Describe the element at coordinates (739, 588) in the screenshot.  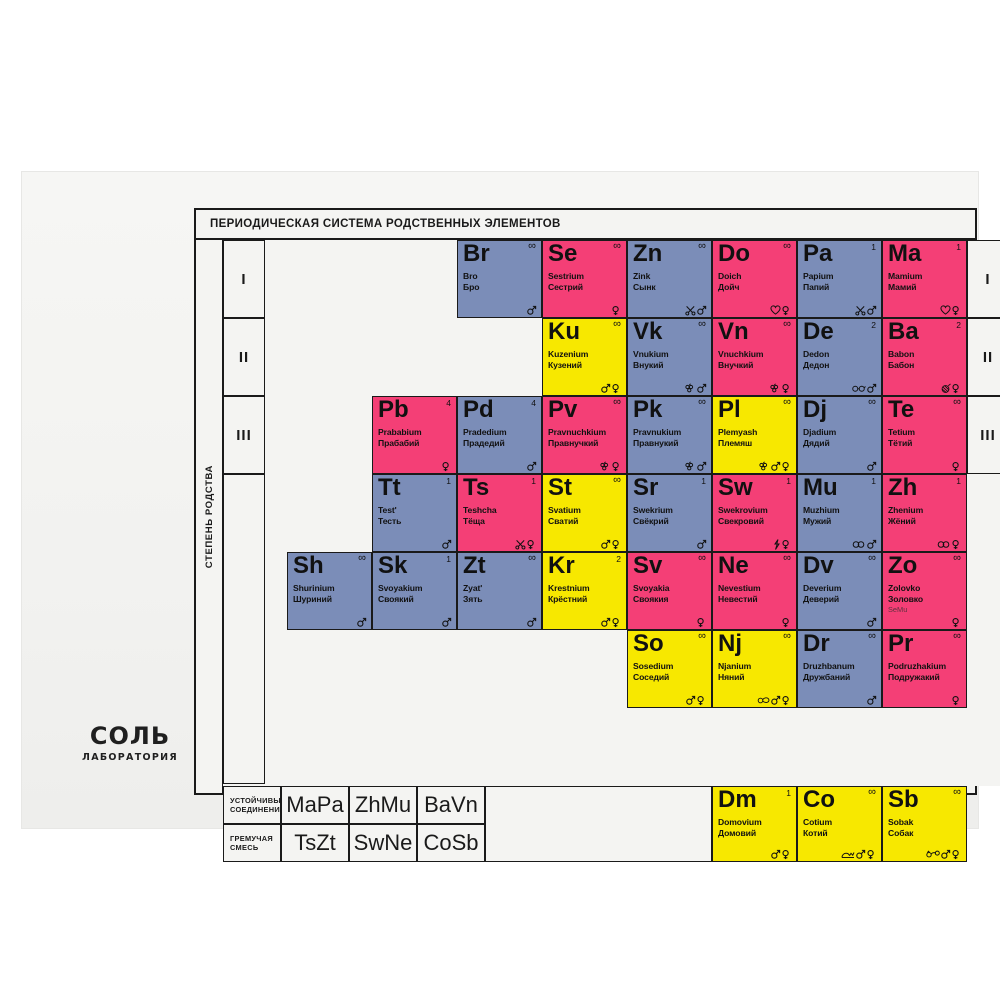
I see `element-latin-name: Nevestium` at that location.